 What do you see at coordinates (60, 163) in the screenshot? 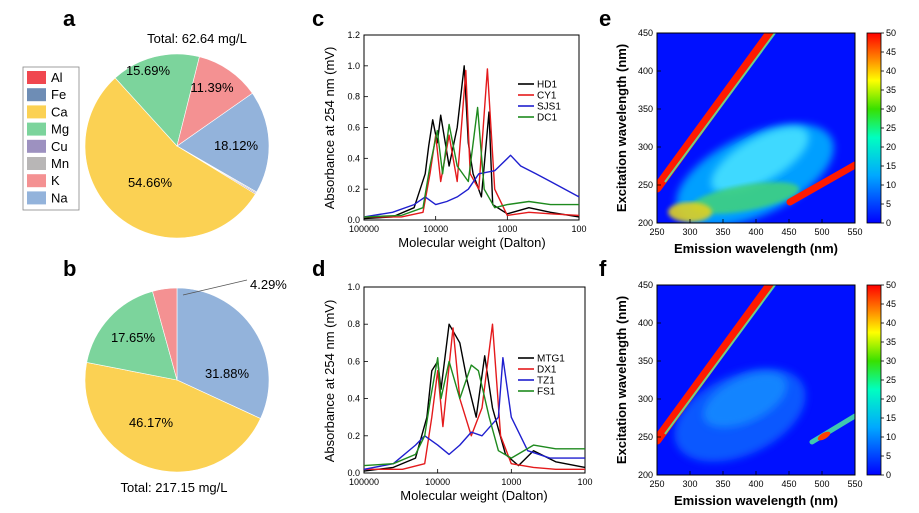
I see `legend-label-mn: Mn` at bounding box center [60, 163].